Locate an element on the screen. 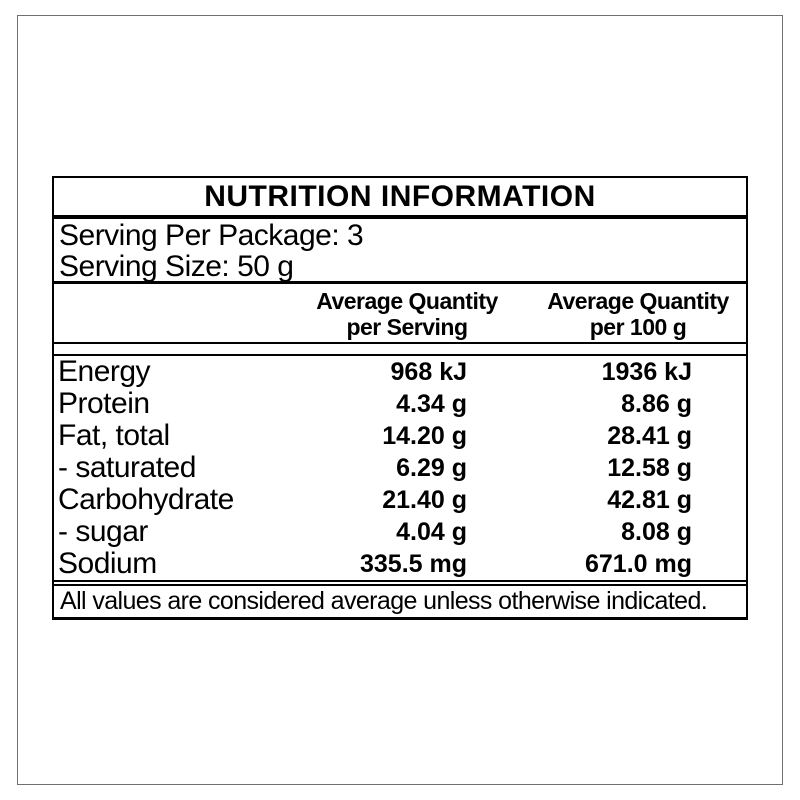  panel-title-row: NUTRITION INFORMATION is located at coordinates (400, 198).